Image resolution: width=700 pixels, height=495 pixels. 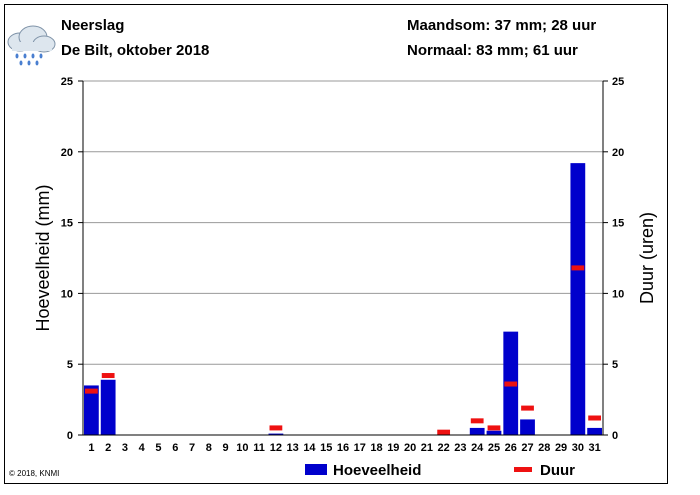 What do you see at coordinates (192, 448) in the screenshot?
I see `x-tick-label: 7` at bounding box center [192, 448].